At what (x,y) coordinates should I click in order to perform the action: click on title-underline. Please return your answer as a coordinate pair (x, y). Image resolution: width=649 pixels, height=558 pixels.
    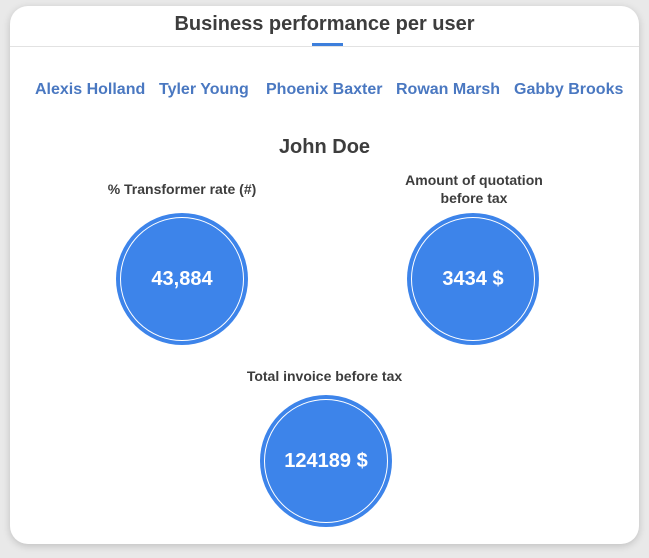
    Looking at the image, I should click on (327, 44).